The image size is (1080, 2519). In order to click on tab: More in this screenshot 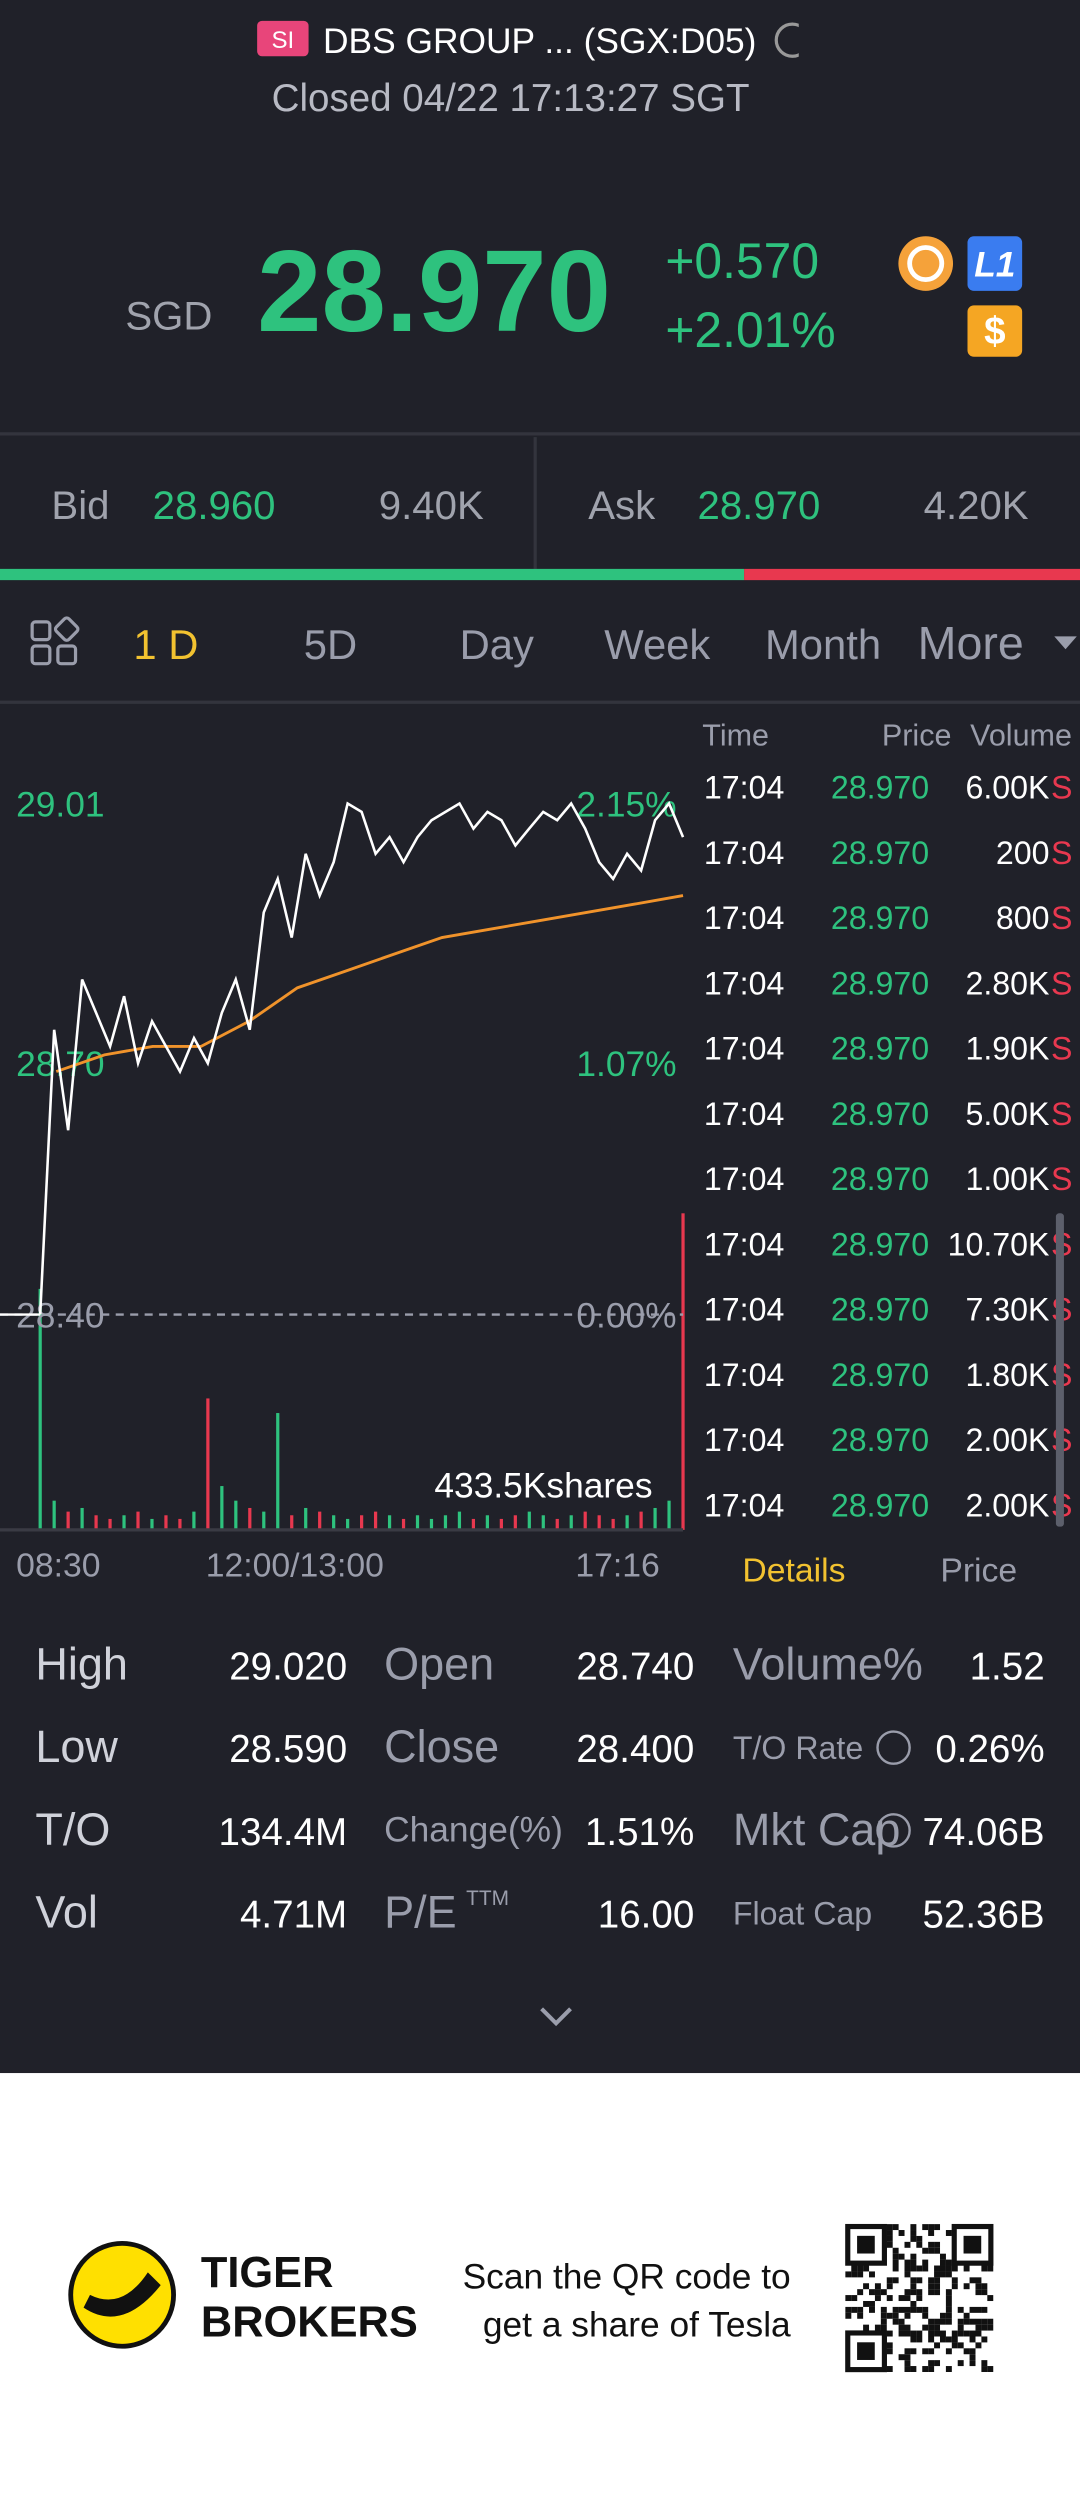, I will do `click(971, 643)`.